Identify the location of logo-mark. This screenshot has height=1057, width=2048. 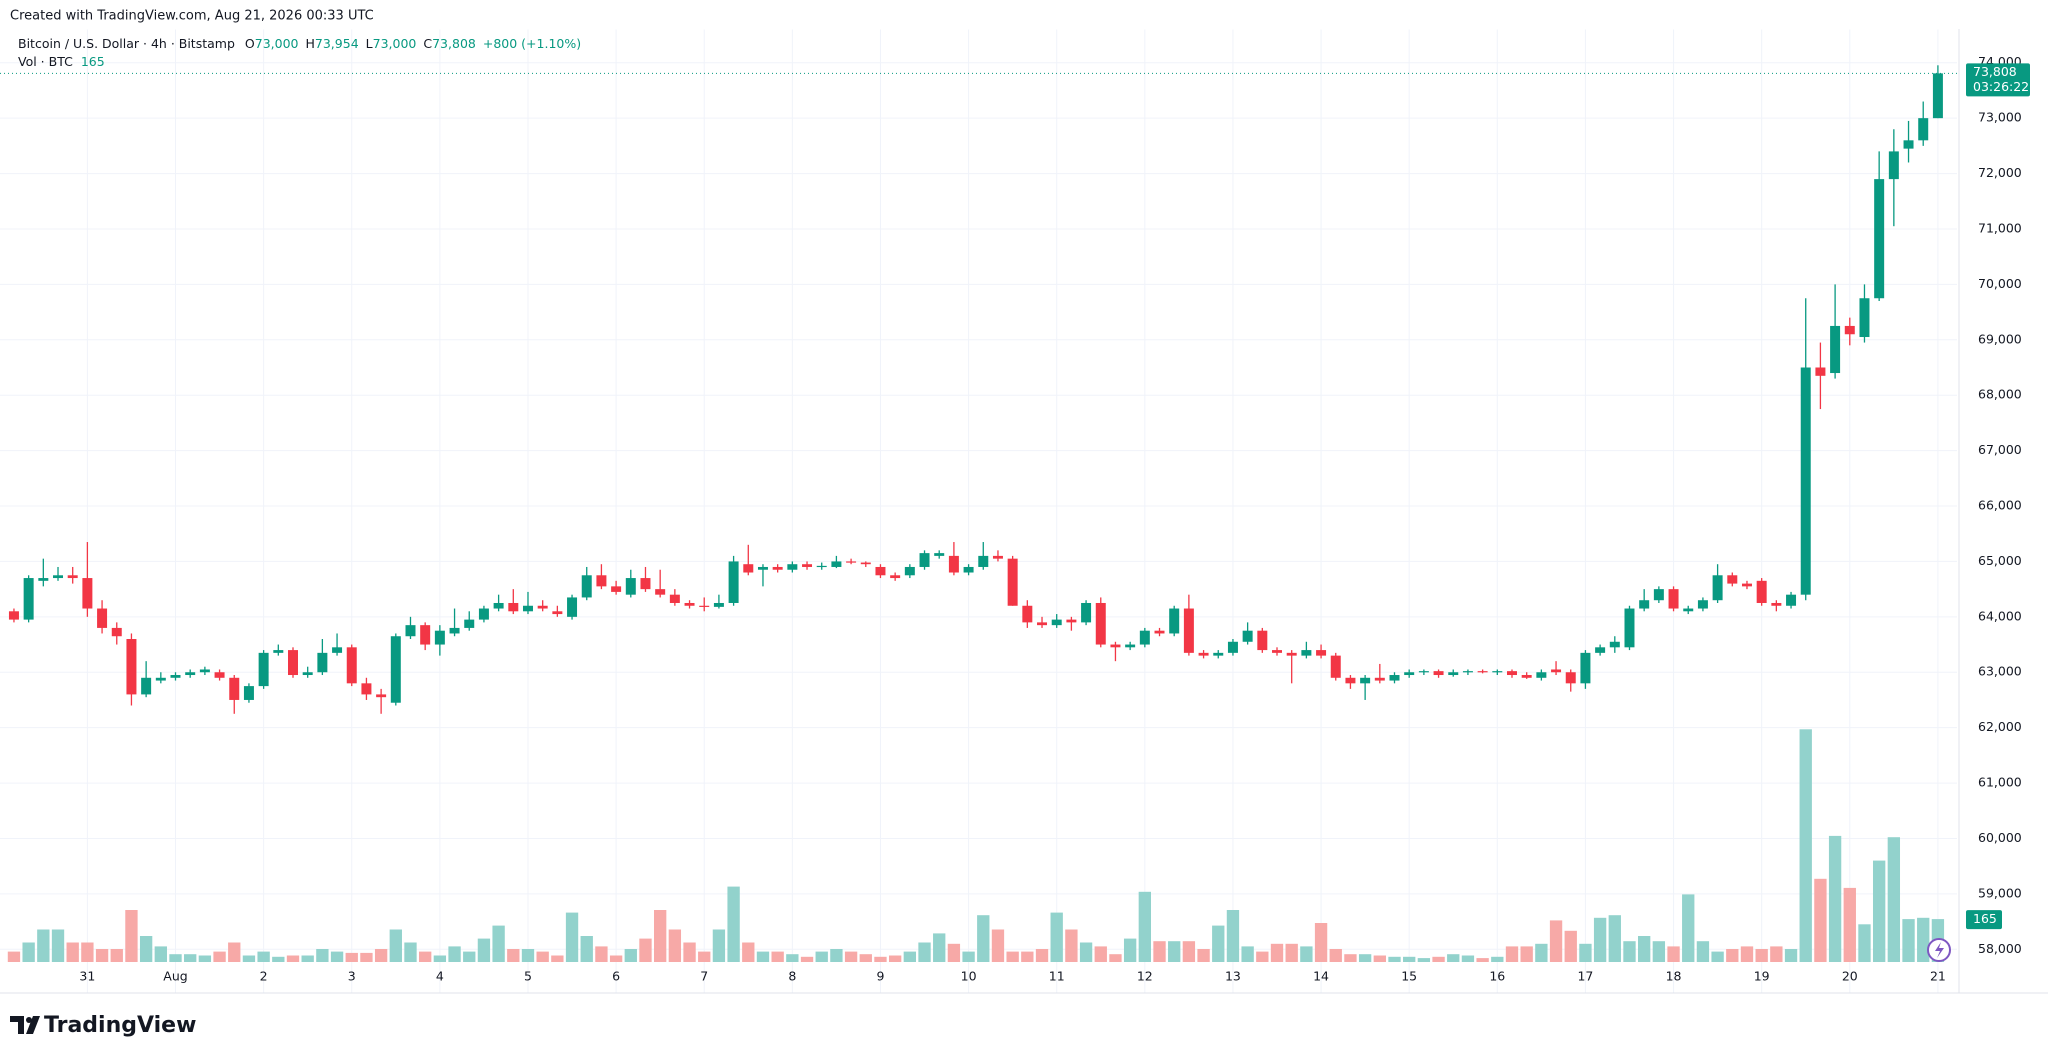
(25, 1025).